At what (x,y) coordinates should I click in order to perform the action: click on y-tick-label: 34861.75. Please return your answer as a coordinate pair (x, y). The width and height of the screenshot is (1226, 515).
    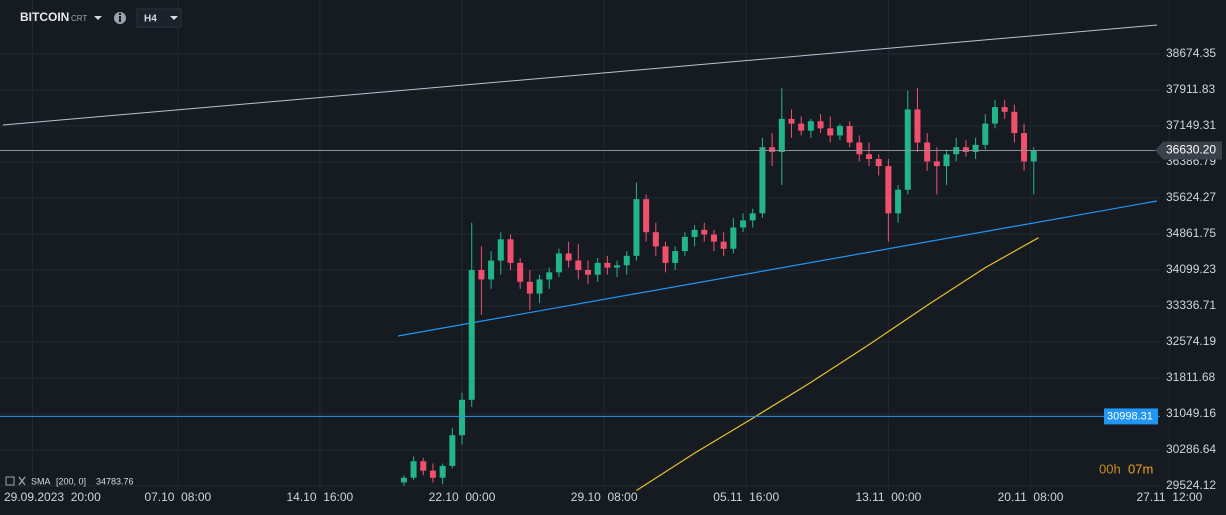
    Looking at the image, I should click on (1191, 233).